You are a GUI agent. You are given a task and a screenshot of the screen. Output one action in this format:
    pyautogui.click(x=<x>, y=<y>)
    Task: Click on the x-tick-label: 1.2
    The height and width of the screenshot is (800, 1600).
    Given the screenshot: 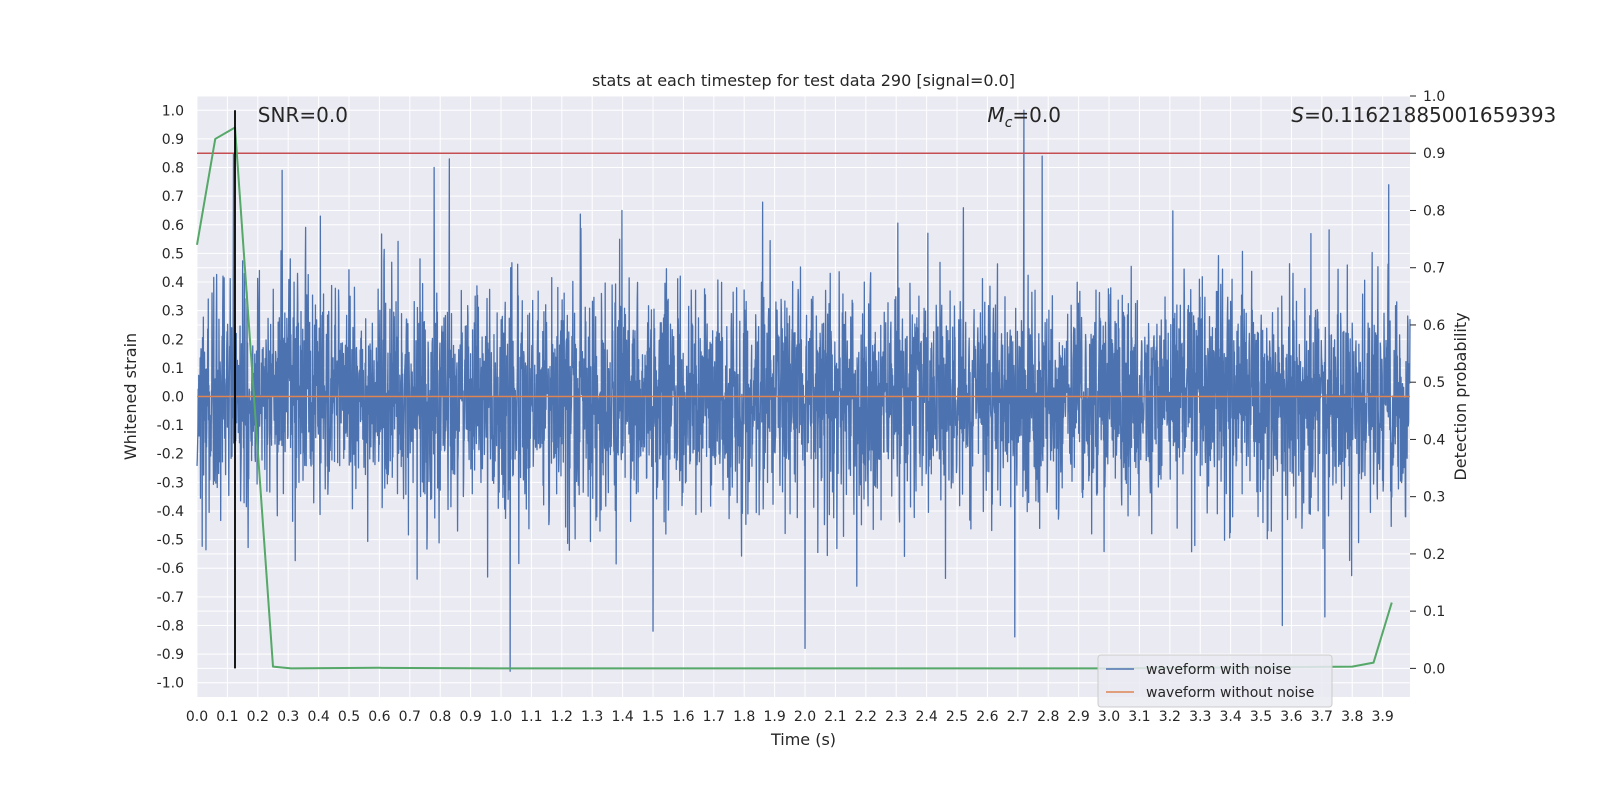 What is the action you would take?
    pyautogui.click(x=562, y=717)
    